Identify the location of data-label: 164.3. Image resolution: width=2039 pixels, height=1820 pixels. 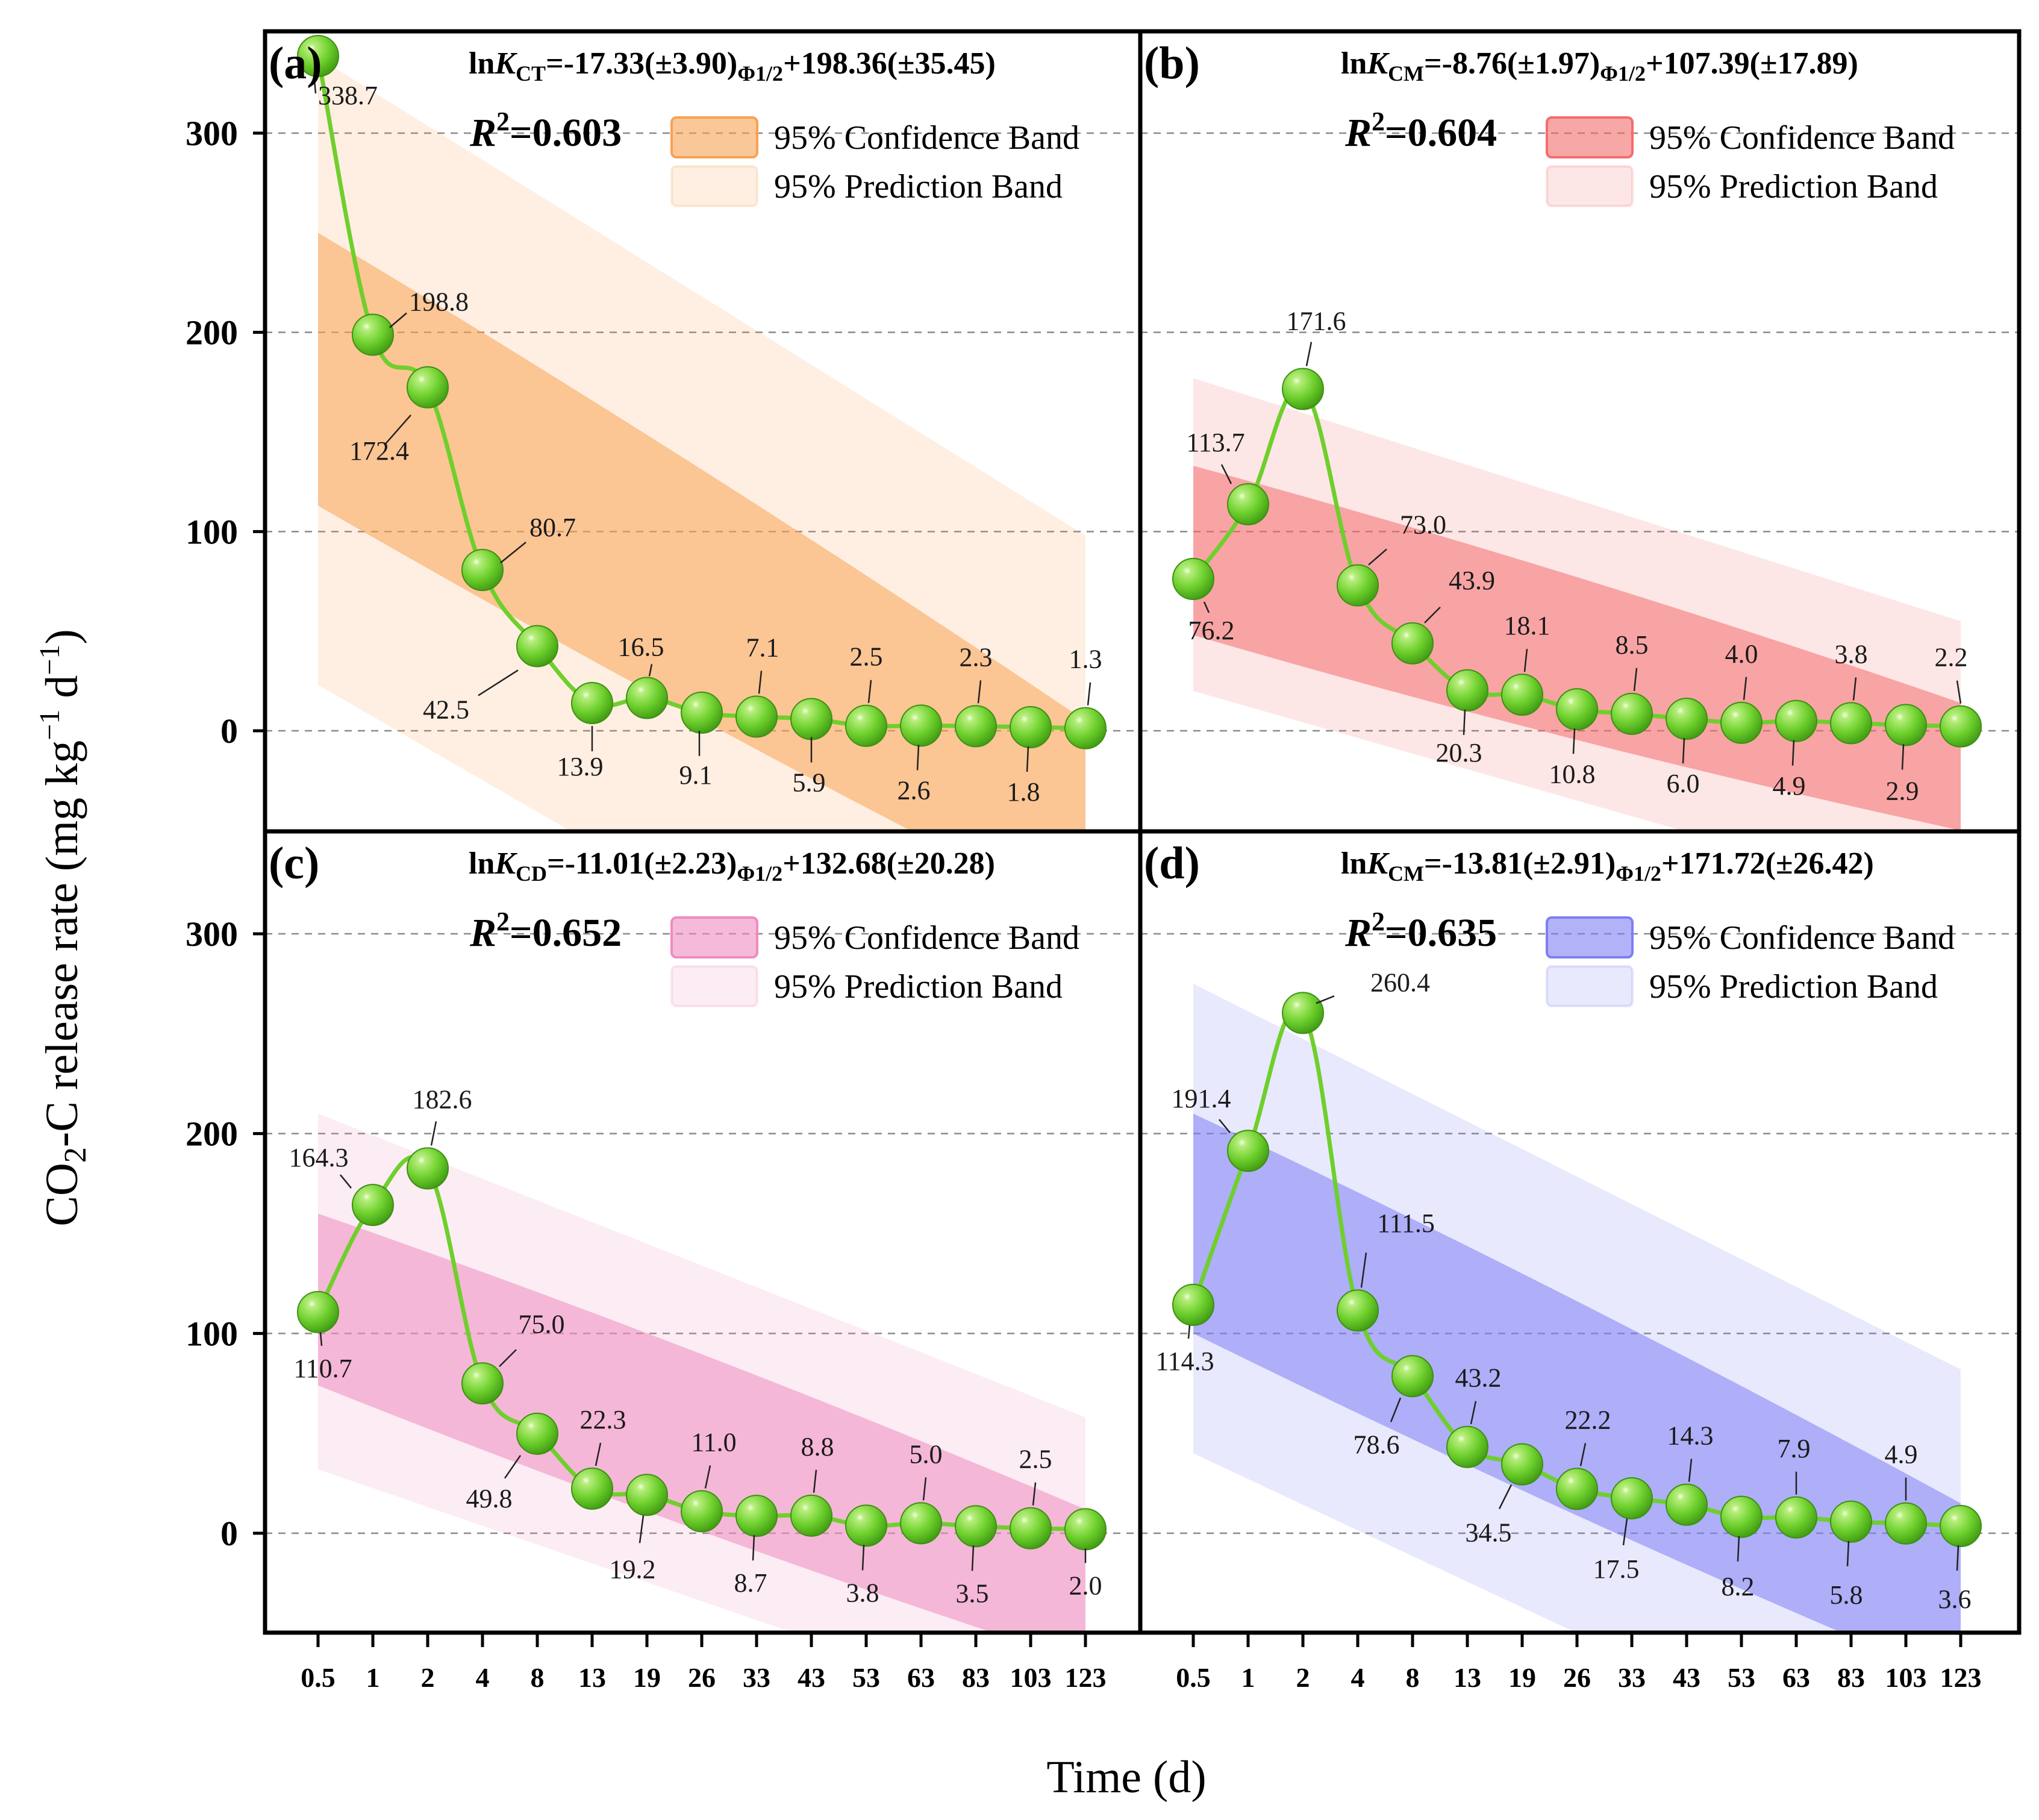
(319, 1158).